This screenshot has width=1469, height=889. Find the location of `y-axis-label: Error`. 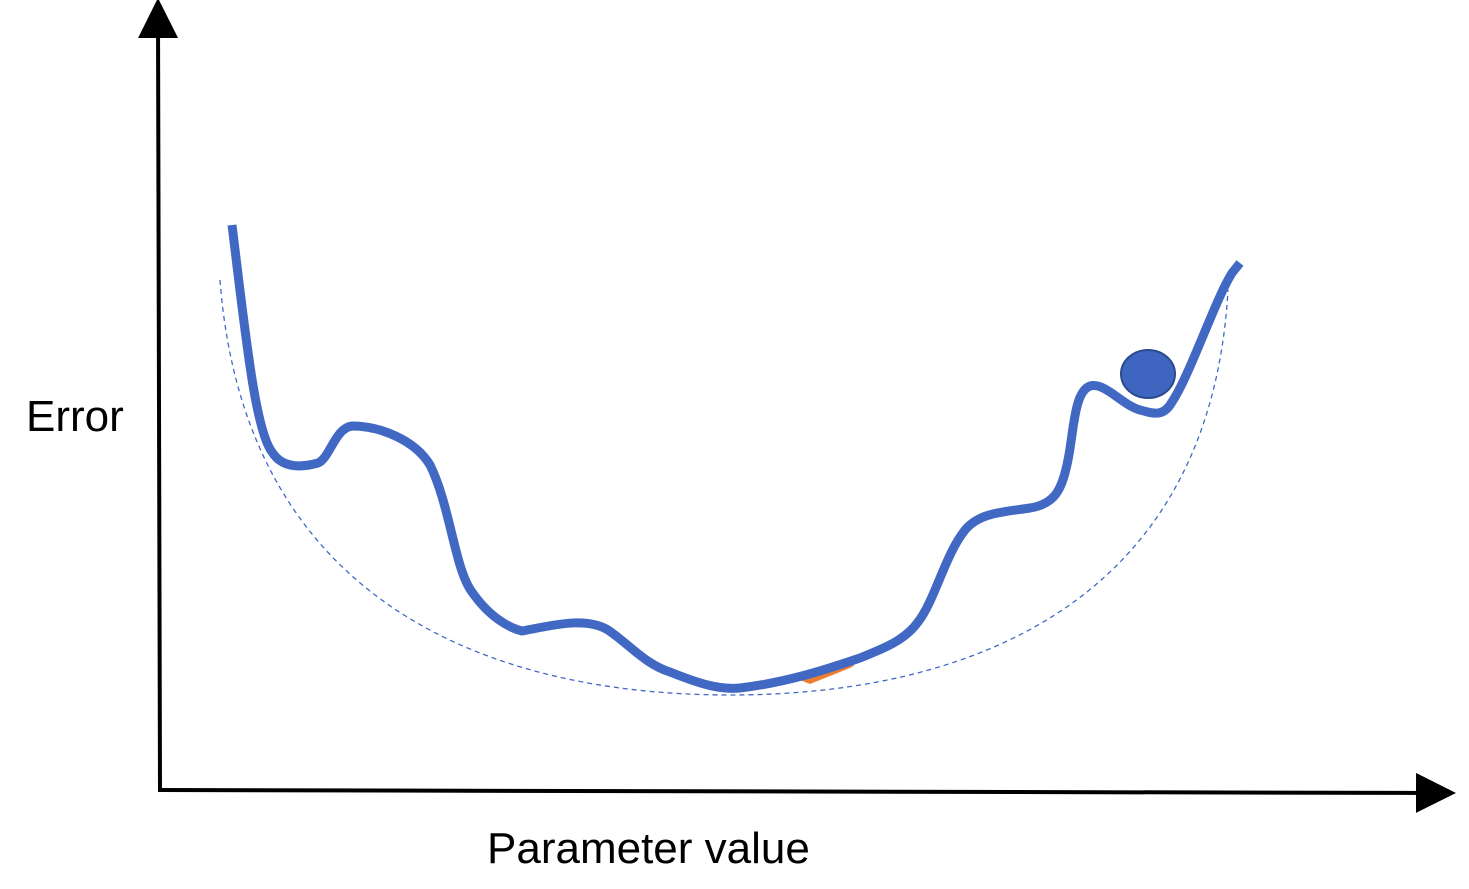

y-axis-label: Error is located at coordinates (75, 416).